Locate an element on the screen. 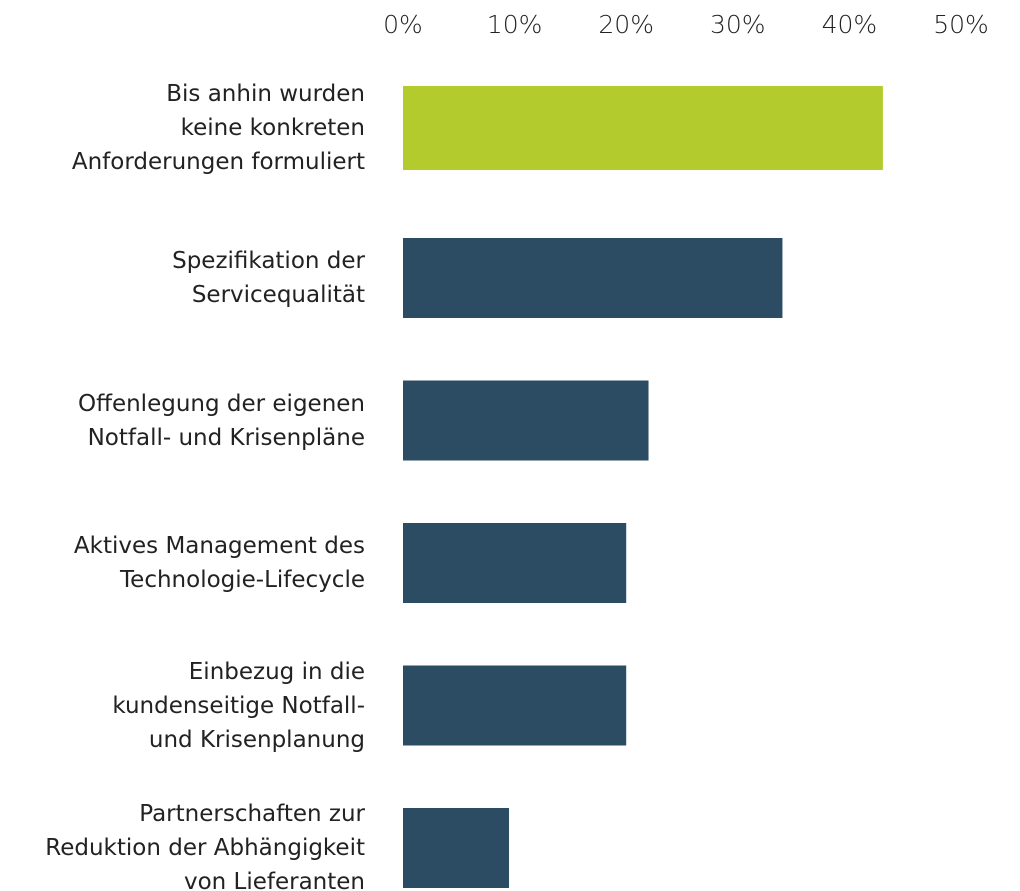 The width and height of the screenshot is (1020, 891). x-tick-label: 40% is located at coordinates (850, 24).